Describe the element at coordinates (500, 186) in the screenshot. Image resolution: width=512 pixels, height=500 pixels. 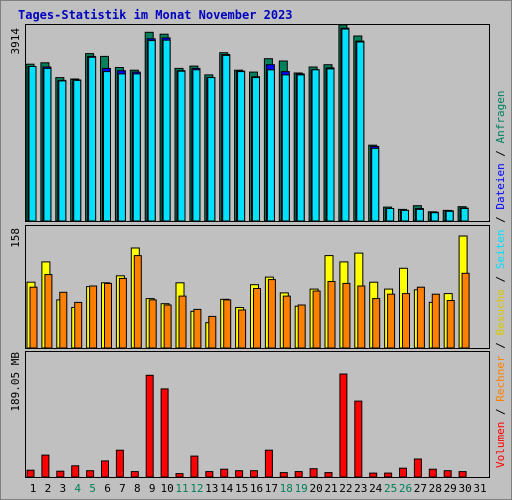
I see `legend-item-dateien: Dateien` at that location.